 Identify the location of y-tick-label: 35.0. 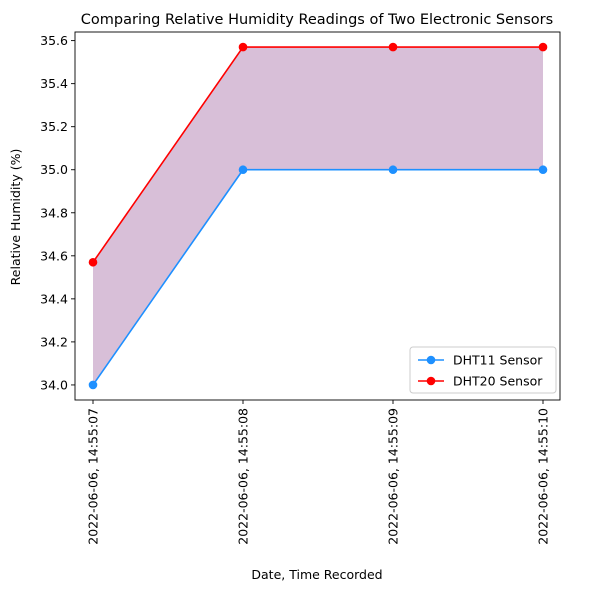
(54, 169).